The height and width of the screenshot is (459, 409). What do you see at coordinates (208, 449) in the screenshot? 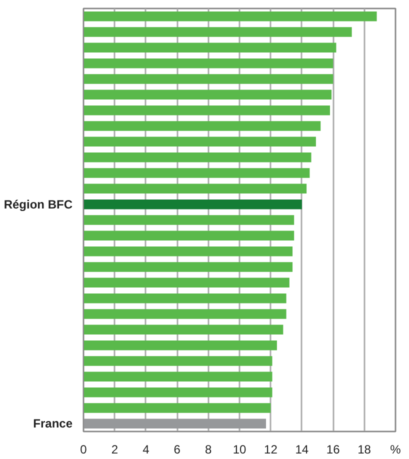
I see `x-tick-label: 8` at bounding box center [208, 449].